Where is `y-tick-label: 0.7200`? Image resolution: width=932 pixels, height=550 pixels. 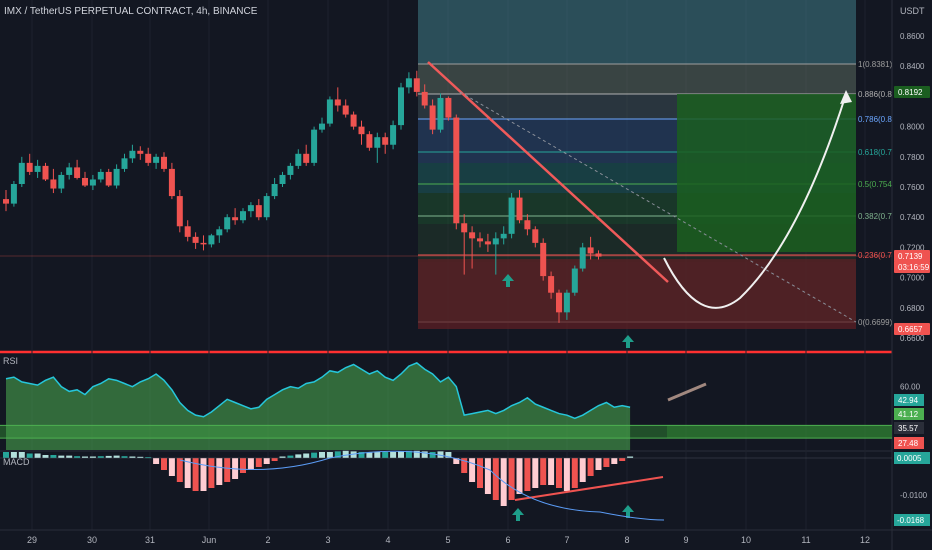 y-tick-label: 0.7200 is located at coordinates (912, 247).